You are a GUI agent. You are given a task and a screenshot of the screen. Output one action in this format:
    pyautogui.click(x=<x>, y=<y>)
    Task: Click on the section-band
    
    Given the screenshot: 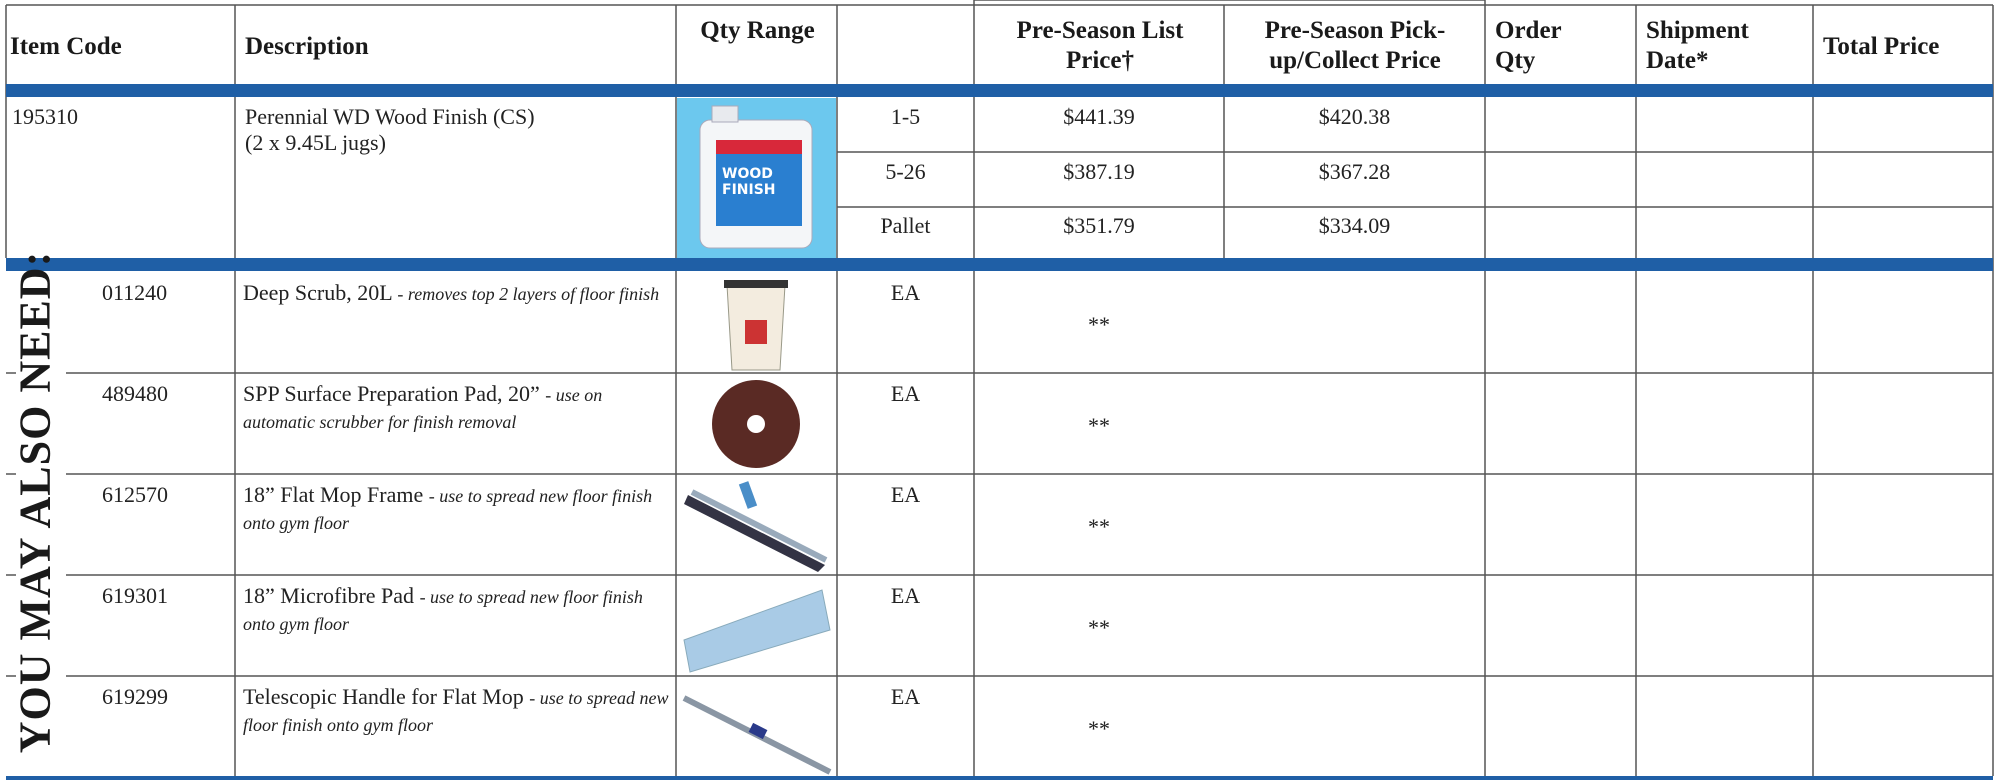 What is the action you would take?
    pyautogui.click(x=999, y=264)
    